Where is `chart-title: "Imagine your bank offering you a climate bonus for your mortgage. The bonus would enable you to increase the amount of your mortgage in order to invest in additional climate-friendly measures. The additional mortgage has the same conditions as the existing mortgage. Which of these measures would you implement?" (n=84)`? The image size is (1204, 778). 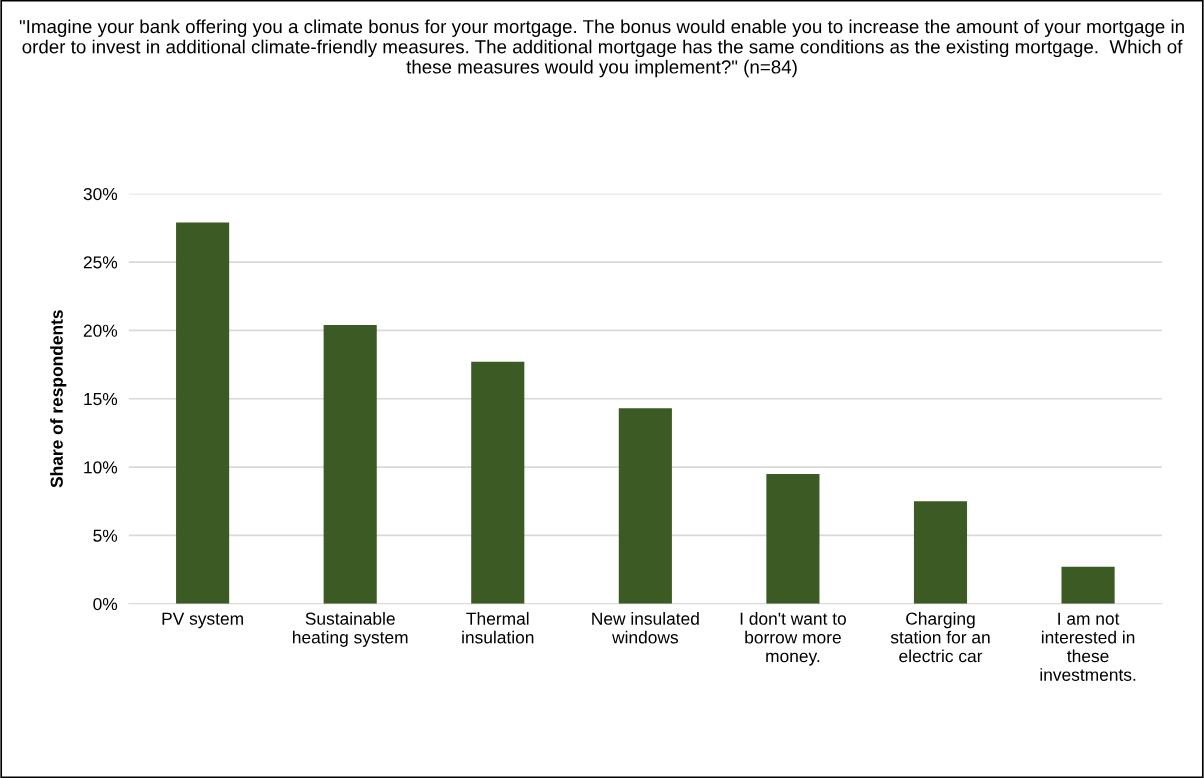
chart-title: "Imagine your bank offering you a climate bonus for your mortgage. The bonus would enable you to increase the amount of your mortgage in order to invest in additional climate-friendly measures. The additional mortgage has the same conditions as the existing mortgage. Which of these measures would you implement?" (n=84) is located at coordinates (601, 48).